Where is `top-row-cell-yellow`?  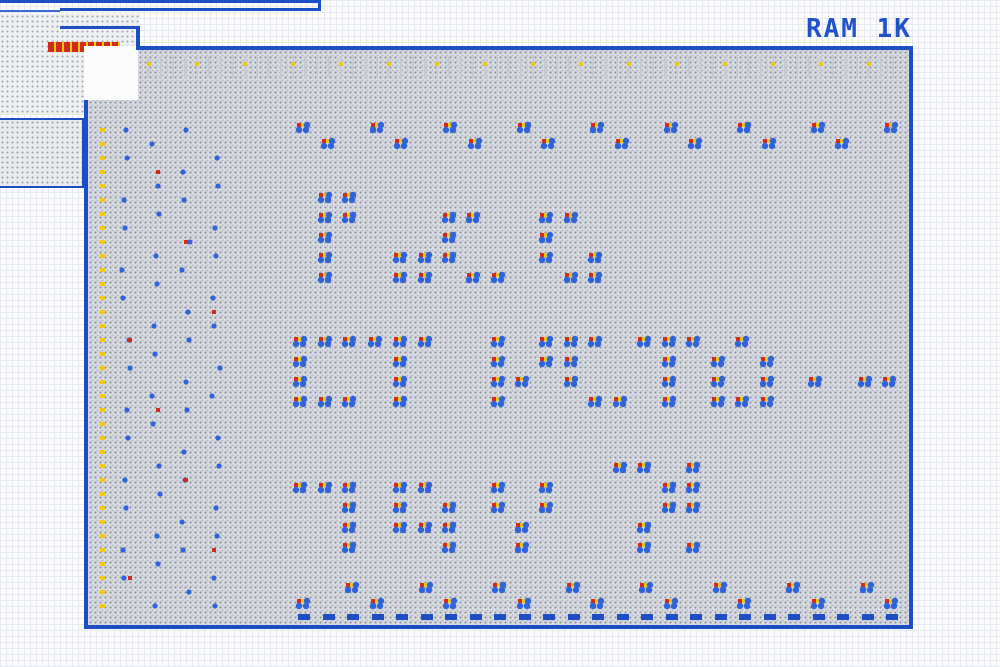
top-row-cell-yellow is located at coordinates (377, 125).